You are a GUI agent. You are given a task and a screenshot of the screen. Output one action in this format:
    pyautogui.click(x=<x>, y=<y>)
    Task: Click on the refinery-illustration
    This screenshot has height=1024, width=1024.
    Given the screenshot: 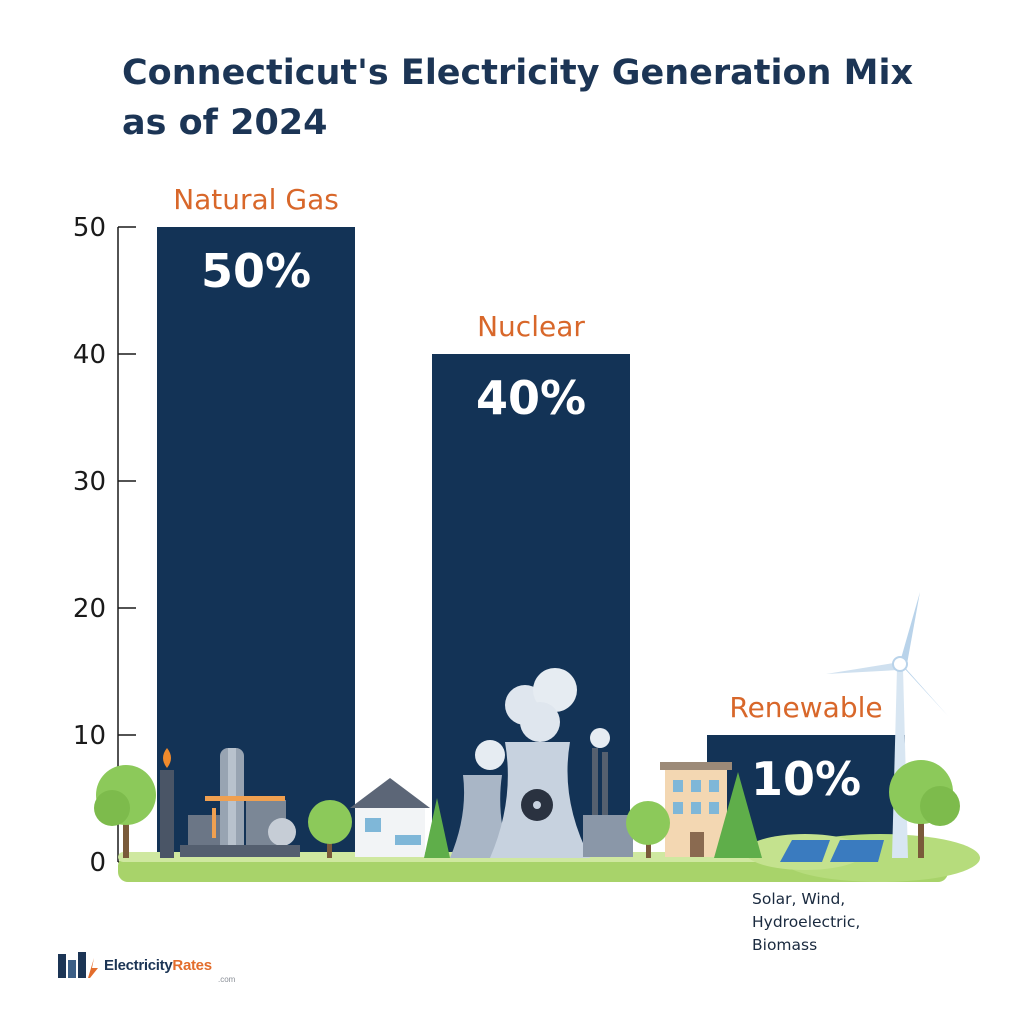 What is the action you would take?
    pyautogui.click(x=230, y=803)
    